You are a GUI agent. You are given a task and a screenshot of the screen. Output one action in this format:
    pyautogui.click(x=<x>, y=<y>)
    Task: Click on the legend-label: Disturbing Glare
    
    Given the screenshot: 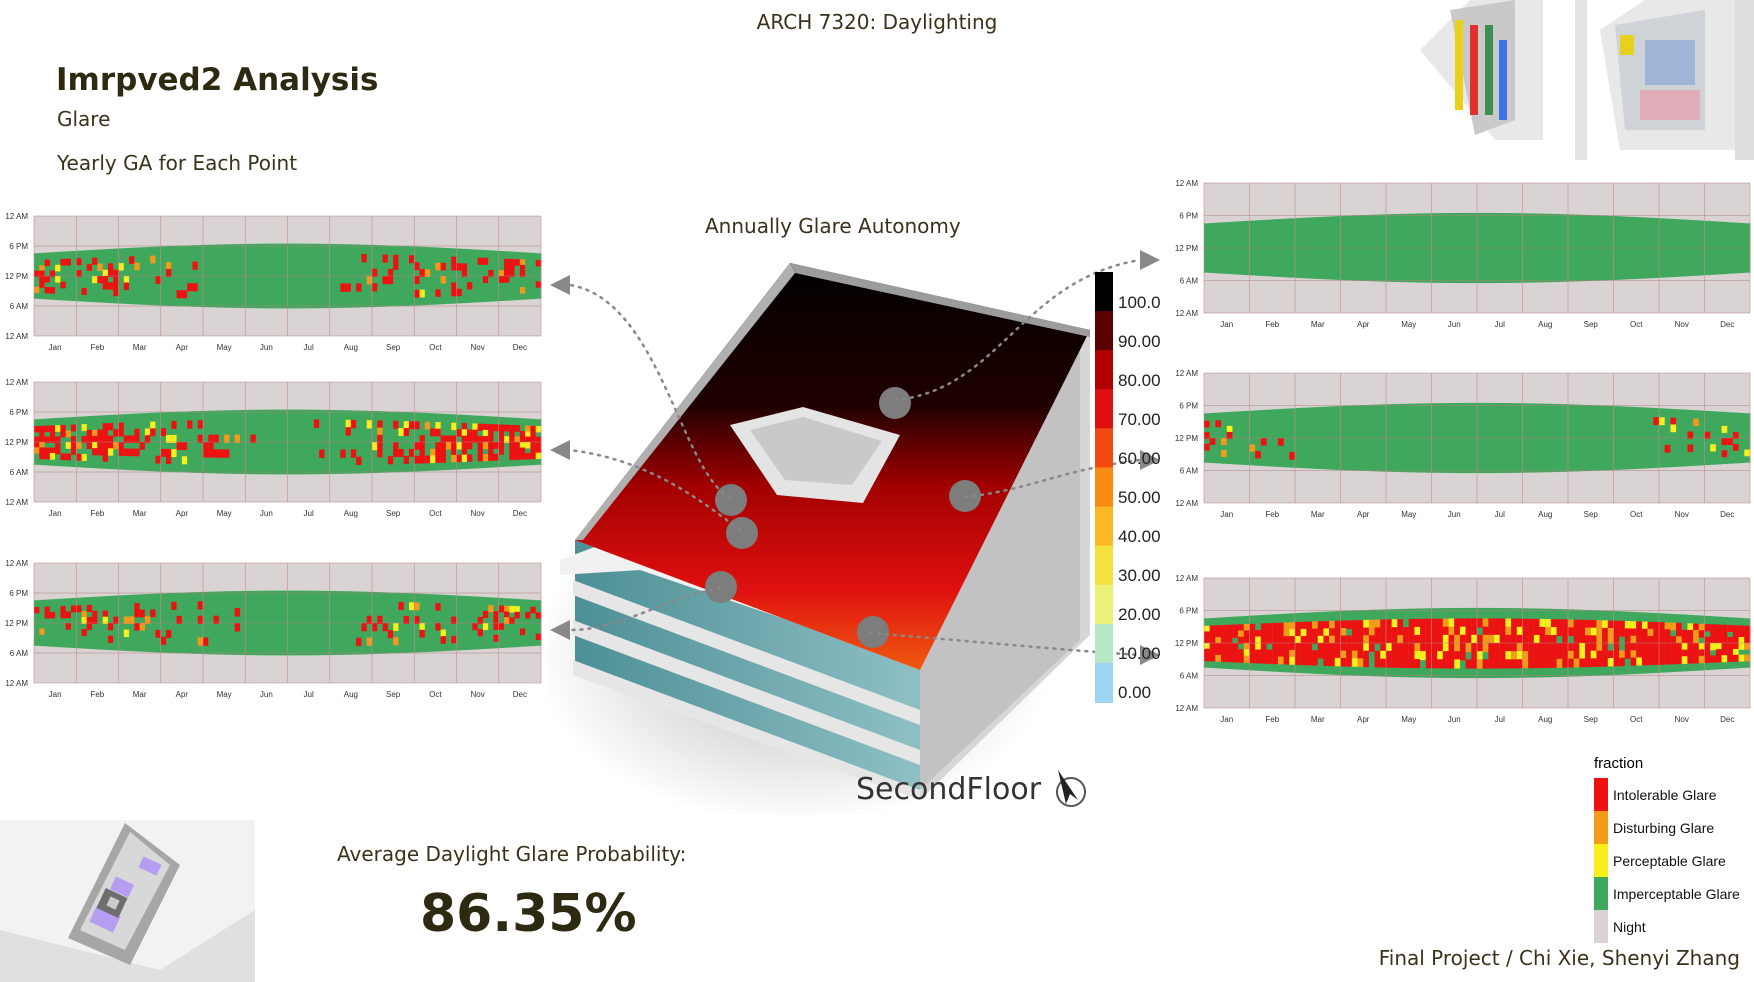 What is the action you would take?
    pyautogui.click(x=1663, y=828)
    